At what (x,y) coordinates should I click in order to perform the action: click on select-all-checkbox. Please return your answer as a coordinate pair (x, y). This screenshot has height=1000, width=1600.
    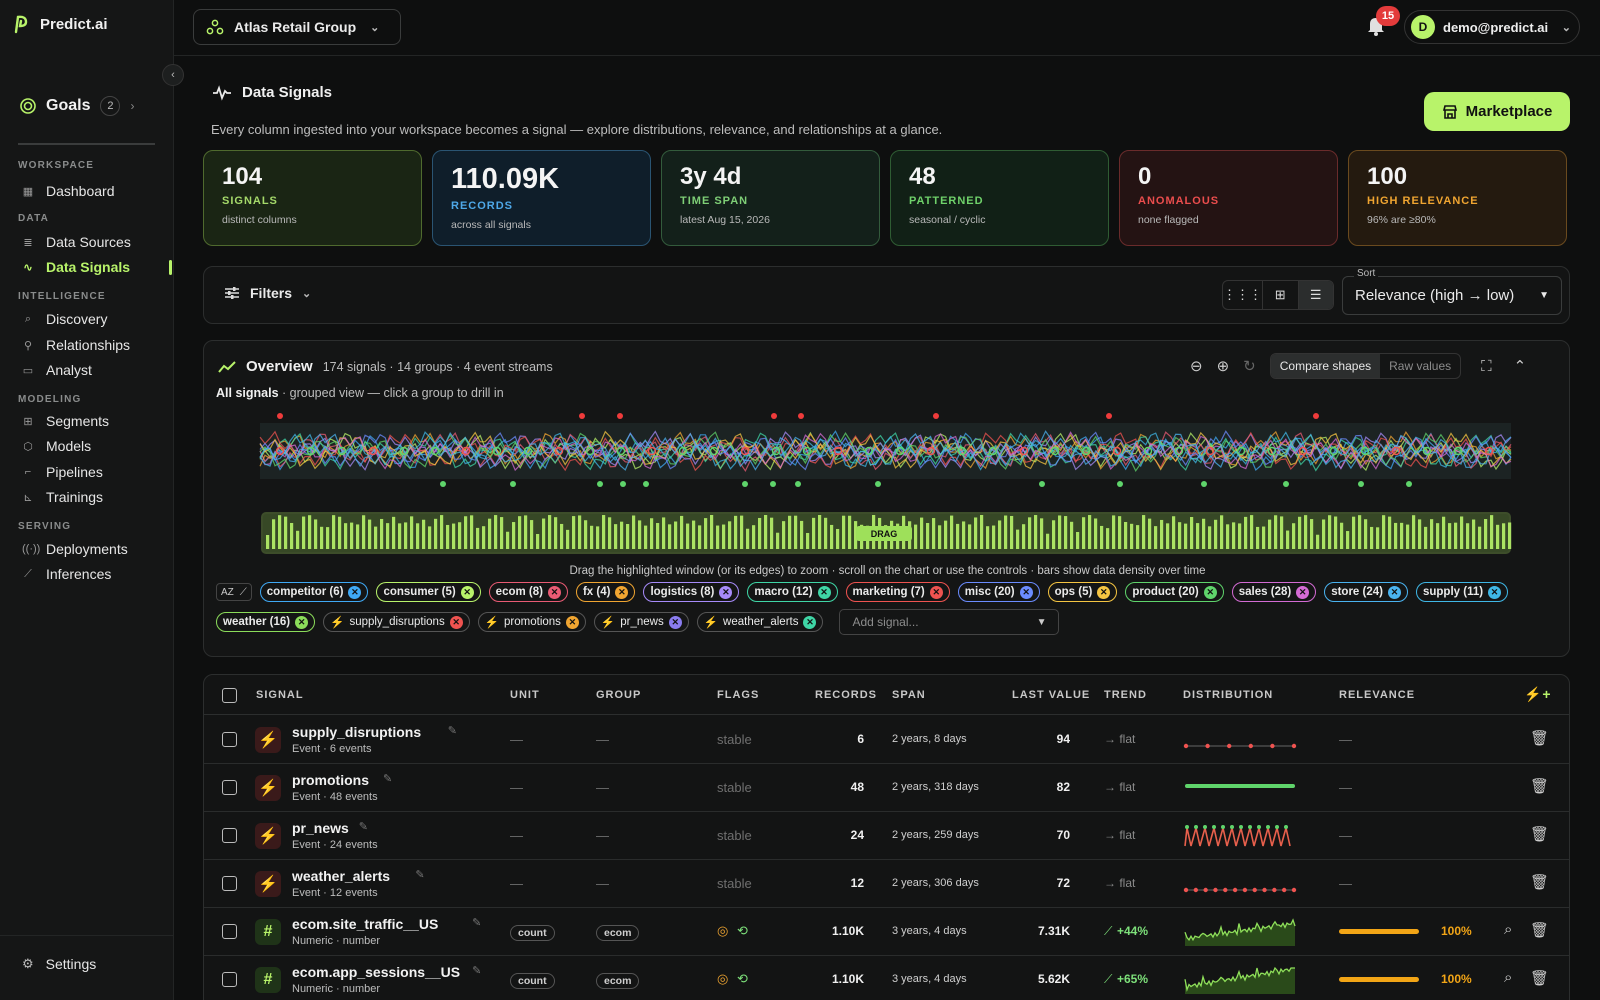
    Looking at the image, I should click on (229, 695).